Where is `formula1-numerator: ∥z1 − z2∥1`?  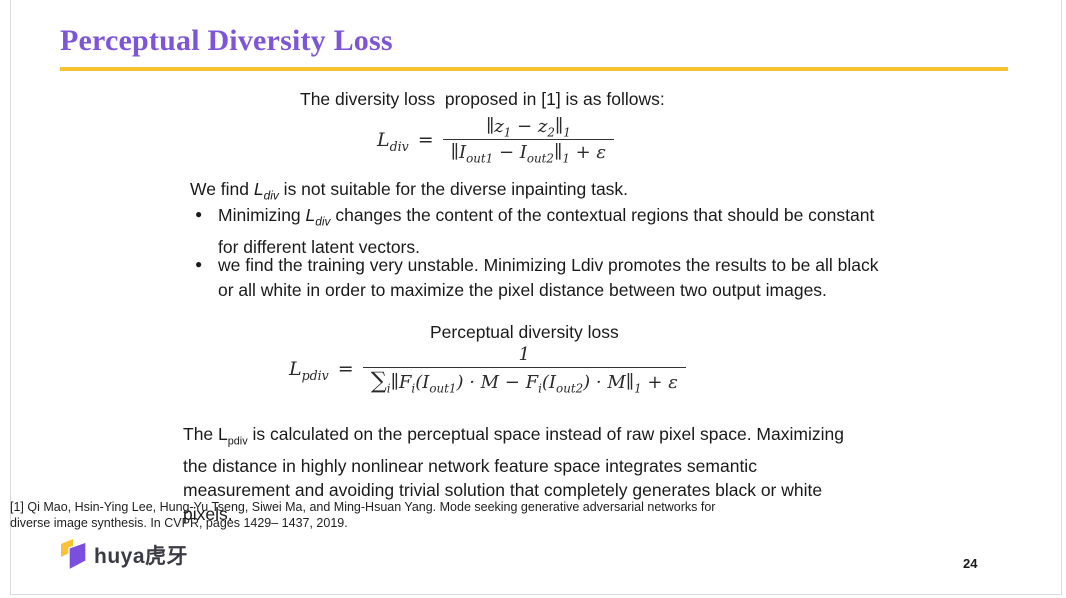 formula1-numerator: ∥z1 − z2∥1 is located at coordinates (528, 128).